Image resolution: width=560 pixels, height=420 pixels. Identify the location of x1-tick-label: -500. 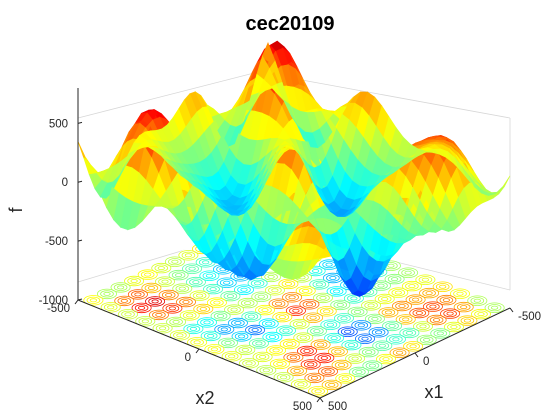
(529, 317).